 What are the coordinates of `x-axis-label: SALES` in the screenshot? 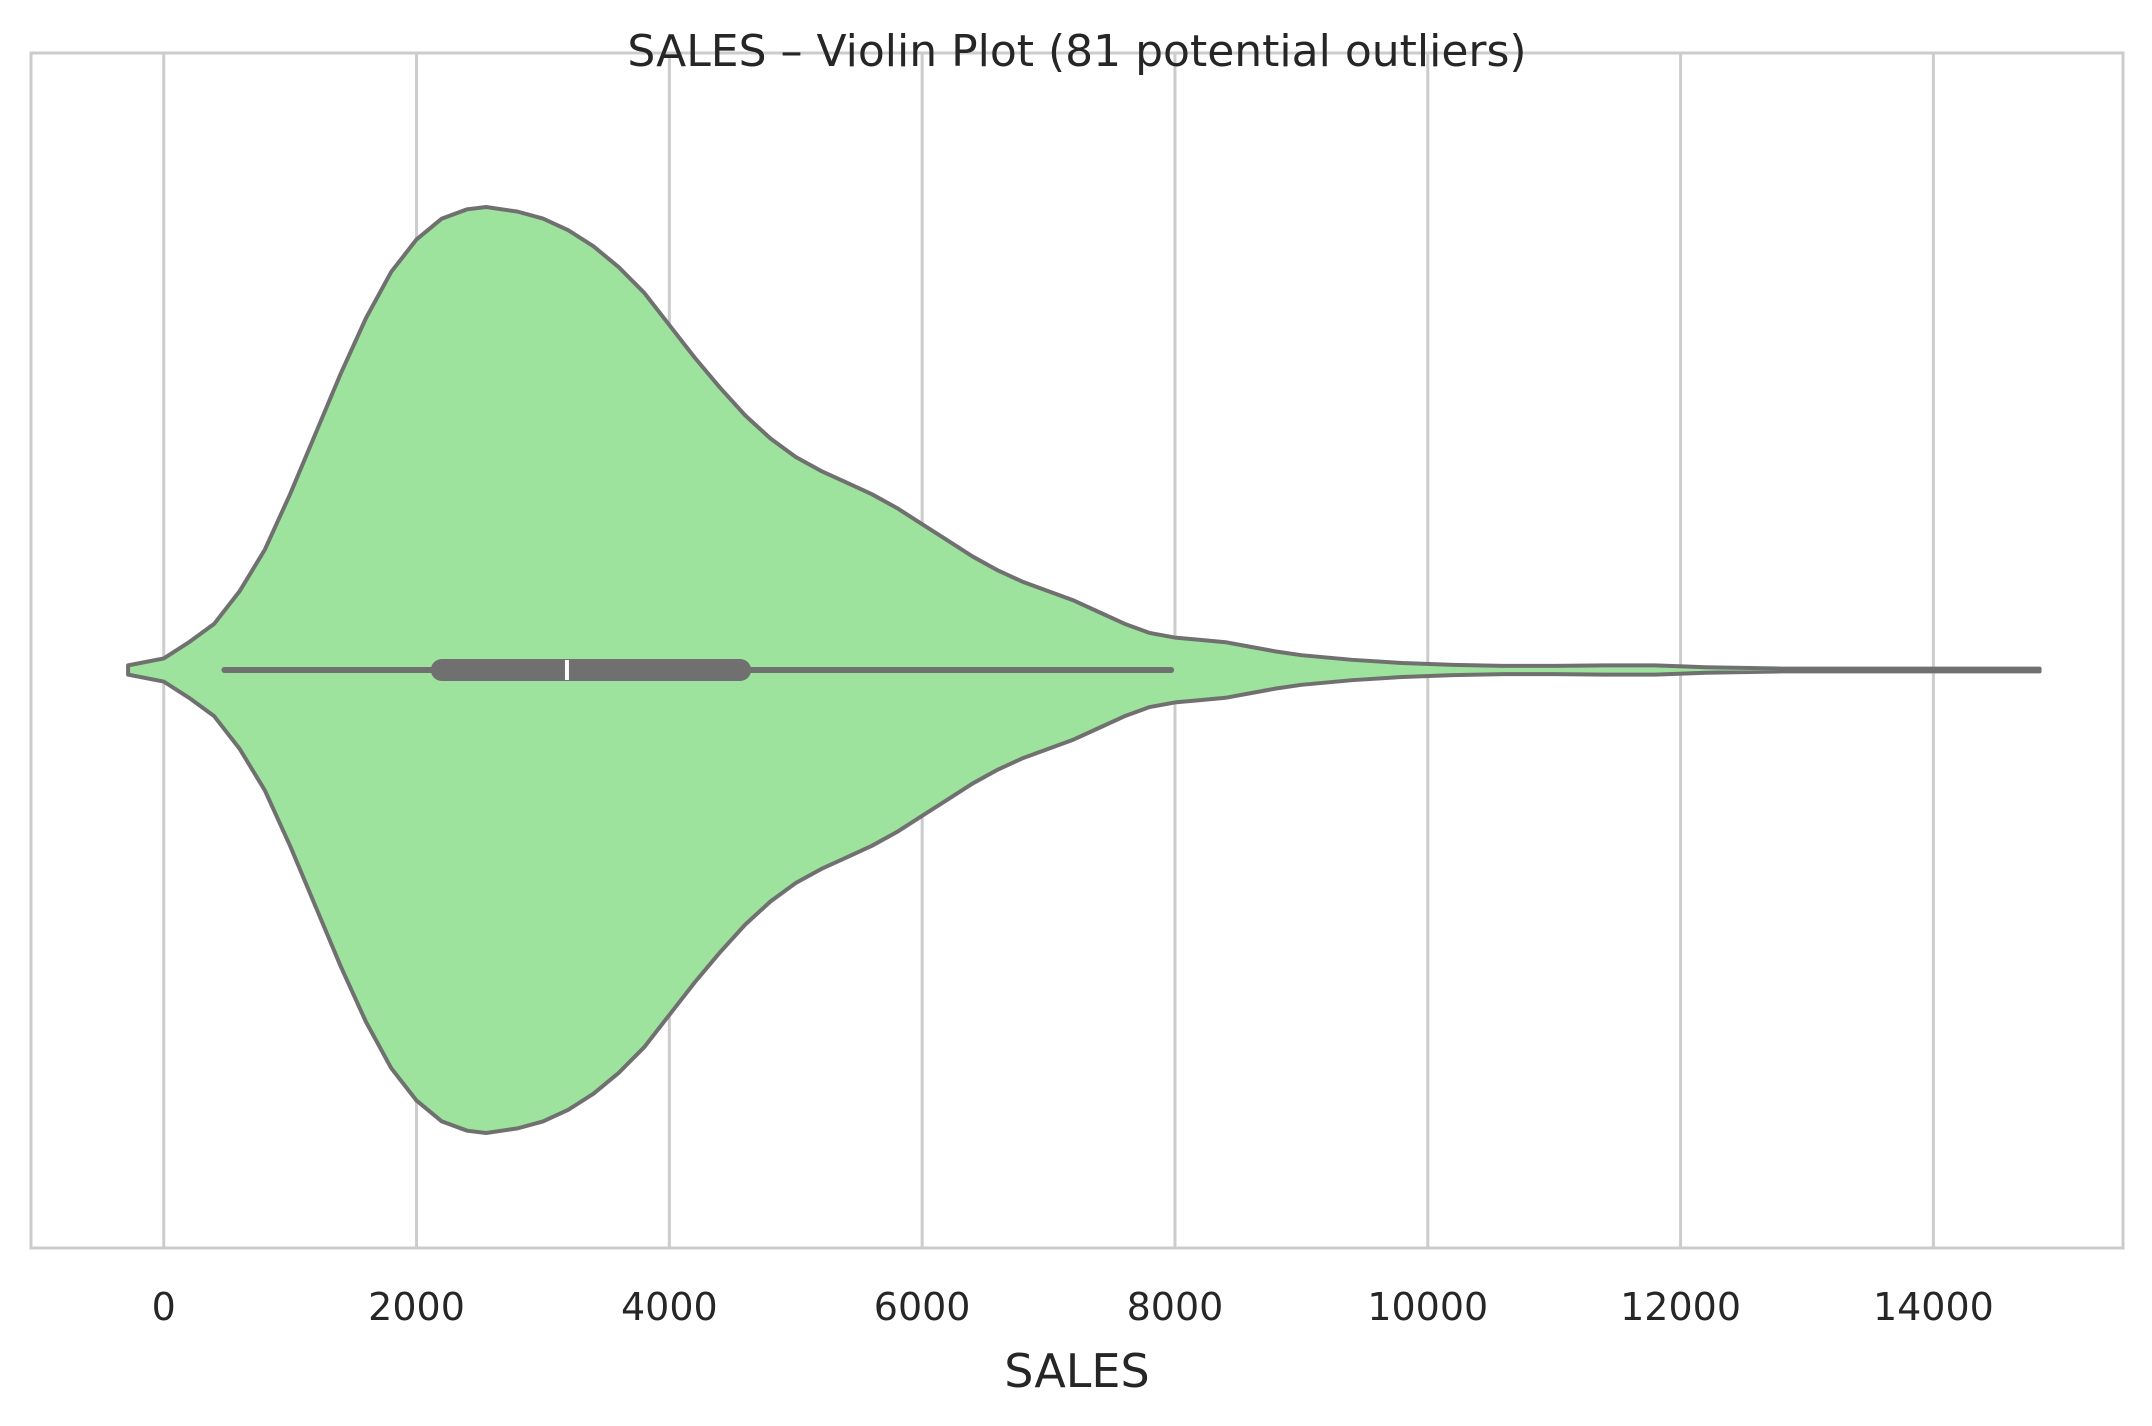 It's located at (1076, 1371).